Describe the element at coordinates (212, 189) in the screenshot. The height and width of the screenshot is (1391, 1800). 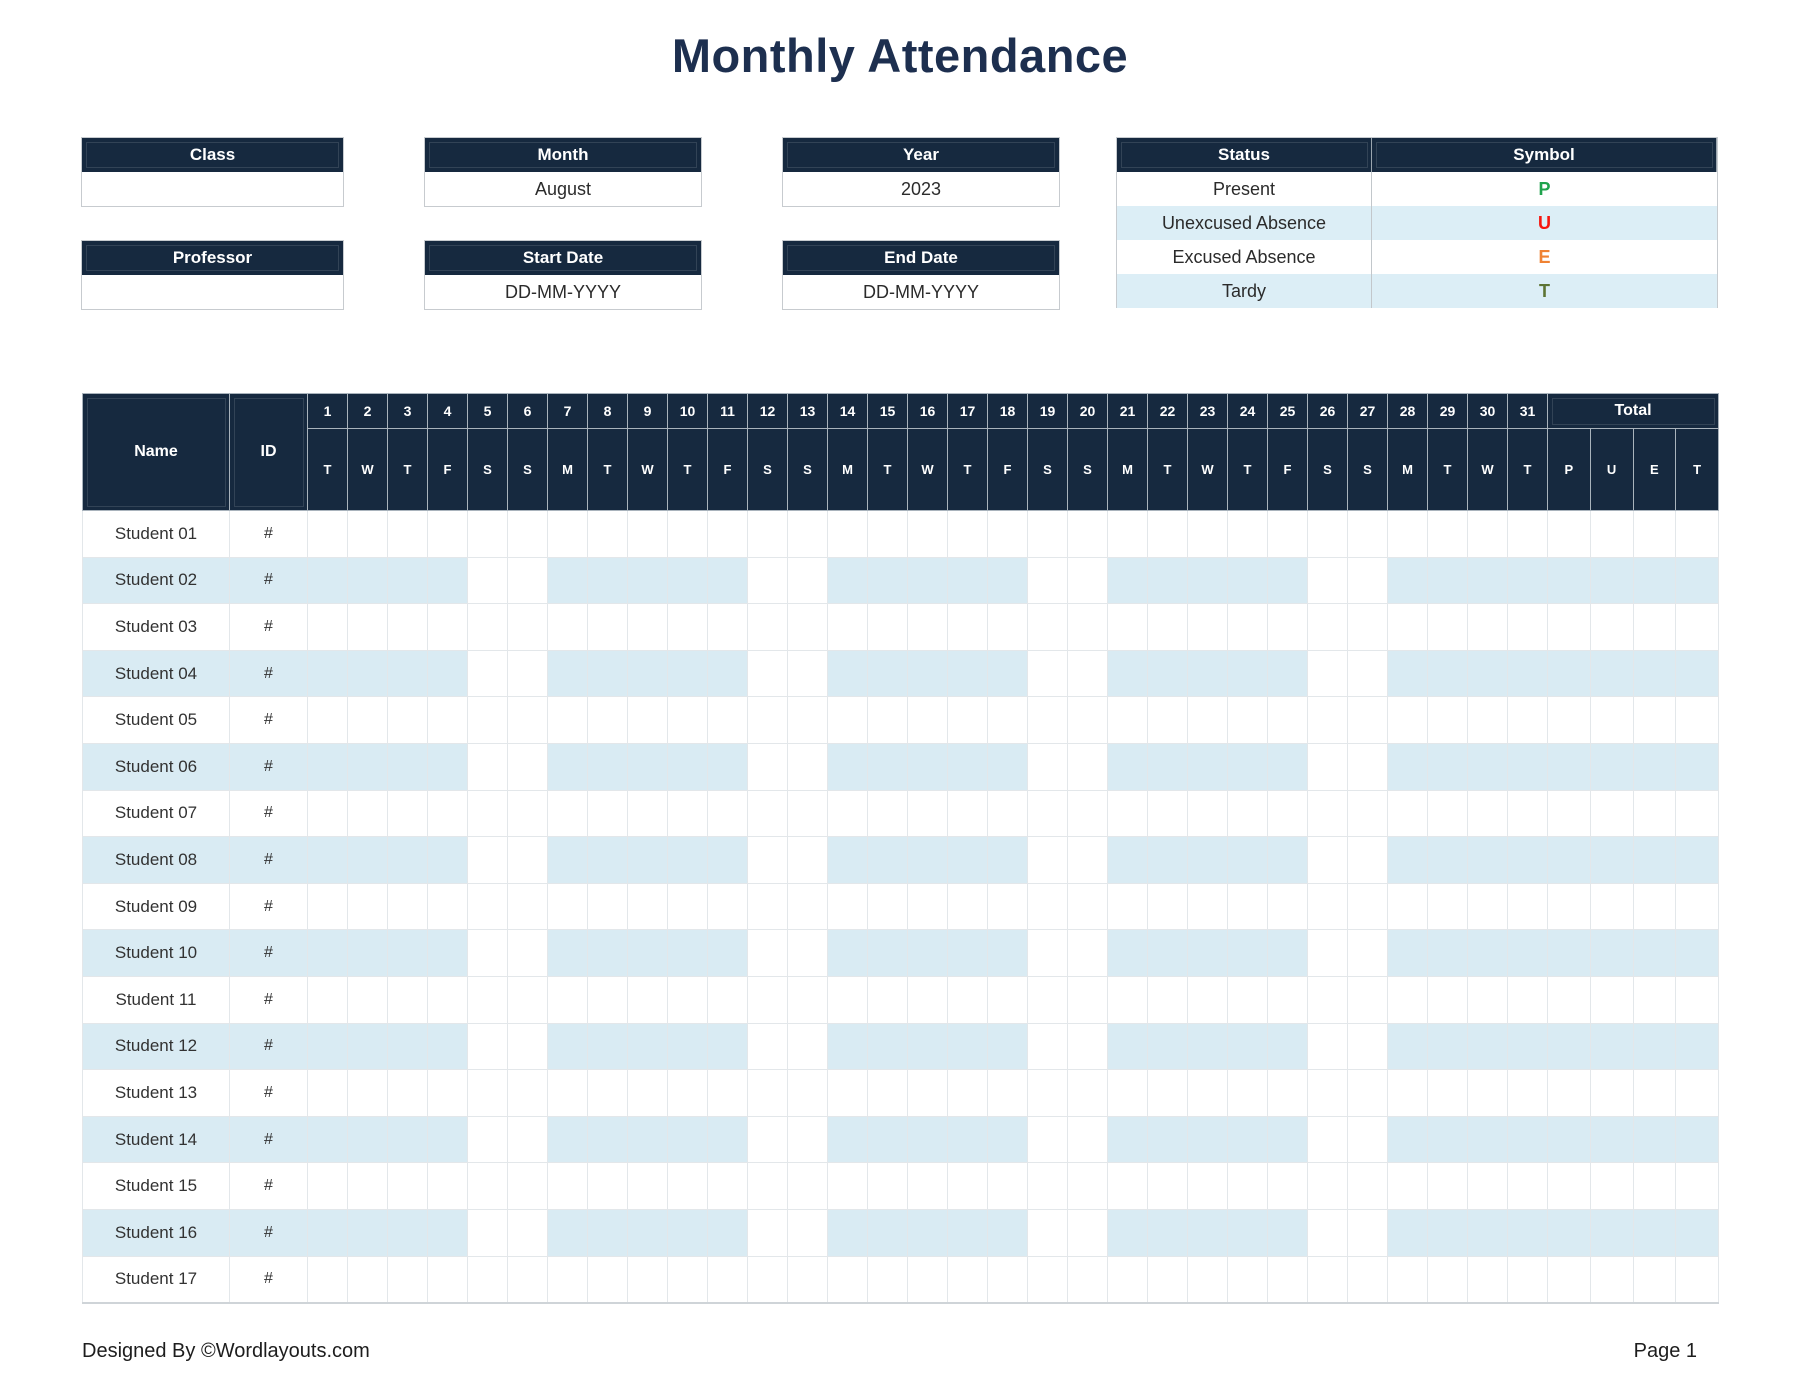
I see `class-value-field` at that location.